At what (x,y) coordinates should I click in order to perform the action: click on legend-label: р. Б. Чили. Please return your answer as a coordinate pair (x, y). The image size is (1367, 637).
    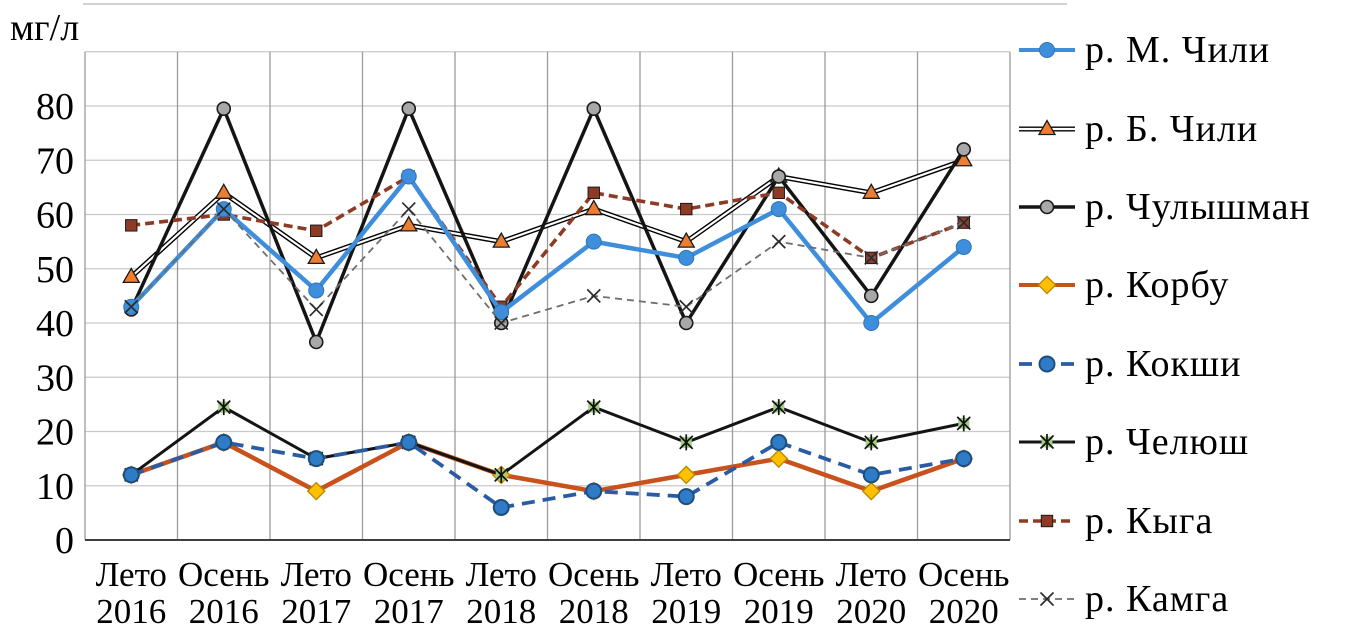
    Looking at the image, I should click on (1172, 128).